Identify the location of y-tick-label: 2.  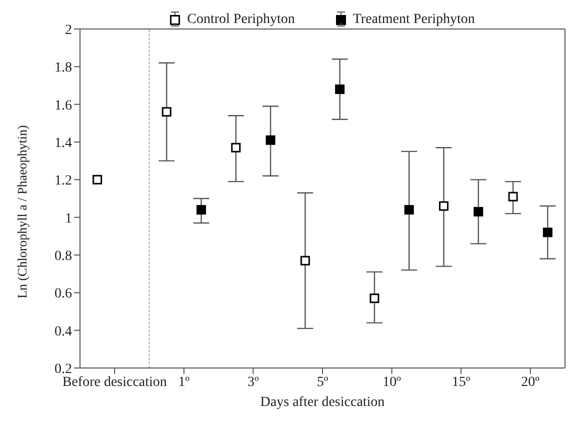
(68, 30).